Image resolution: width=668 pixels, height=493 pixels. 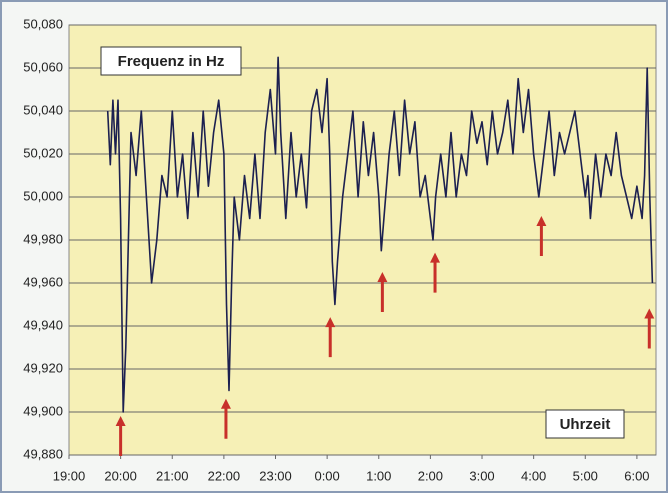 I want to click on y-tick-label: 50,020, so click(x=43, y=152).